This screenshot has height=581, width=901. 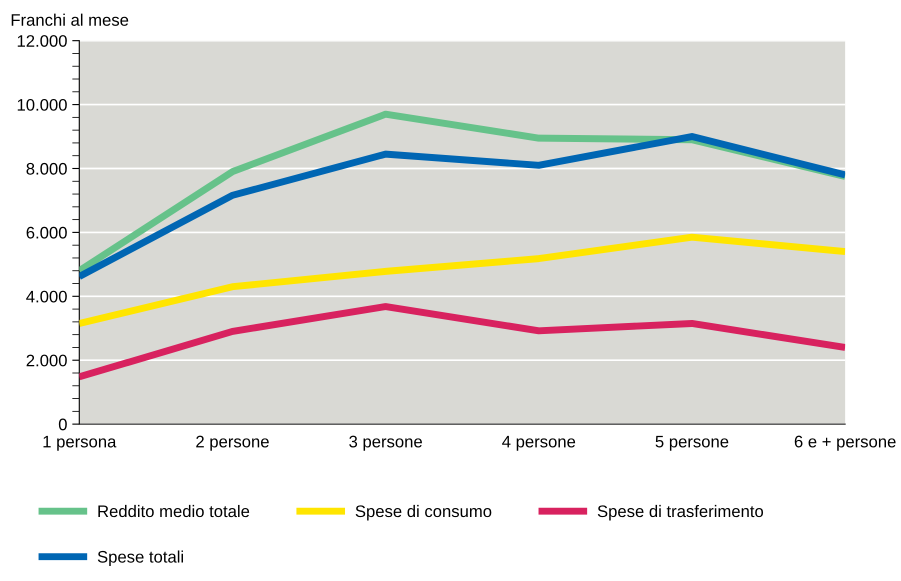 What do you see at coordinates (174, 511) in the screenshot?
I see `legend-label: Reddito medio totale` at bounding box center [174, 511].